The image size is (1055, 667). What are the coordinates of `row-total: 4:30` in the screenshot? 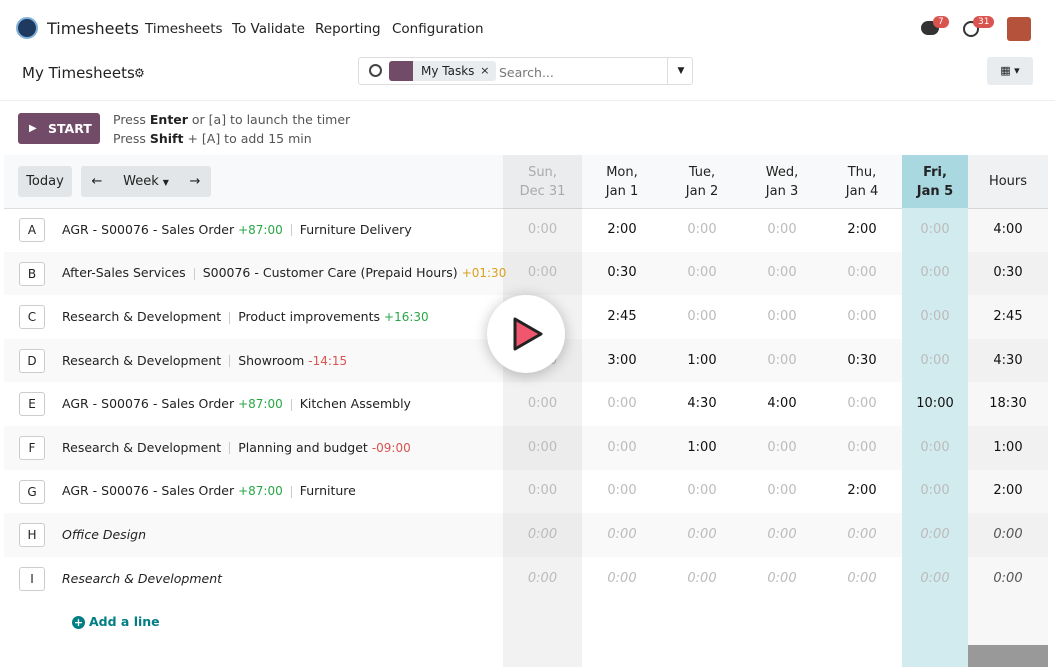 It's located at (1008, 360).